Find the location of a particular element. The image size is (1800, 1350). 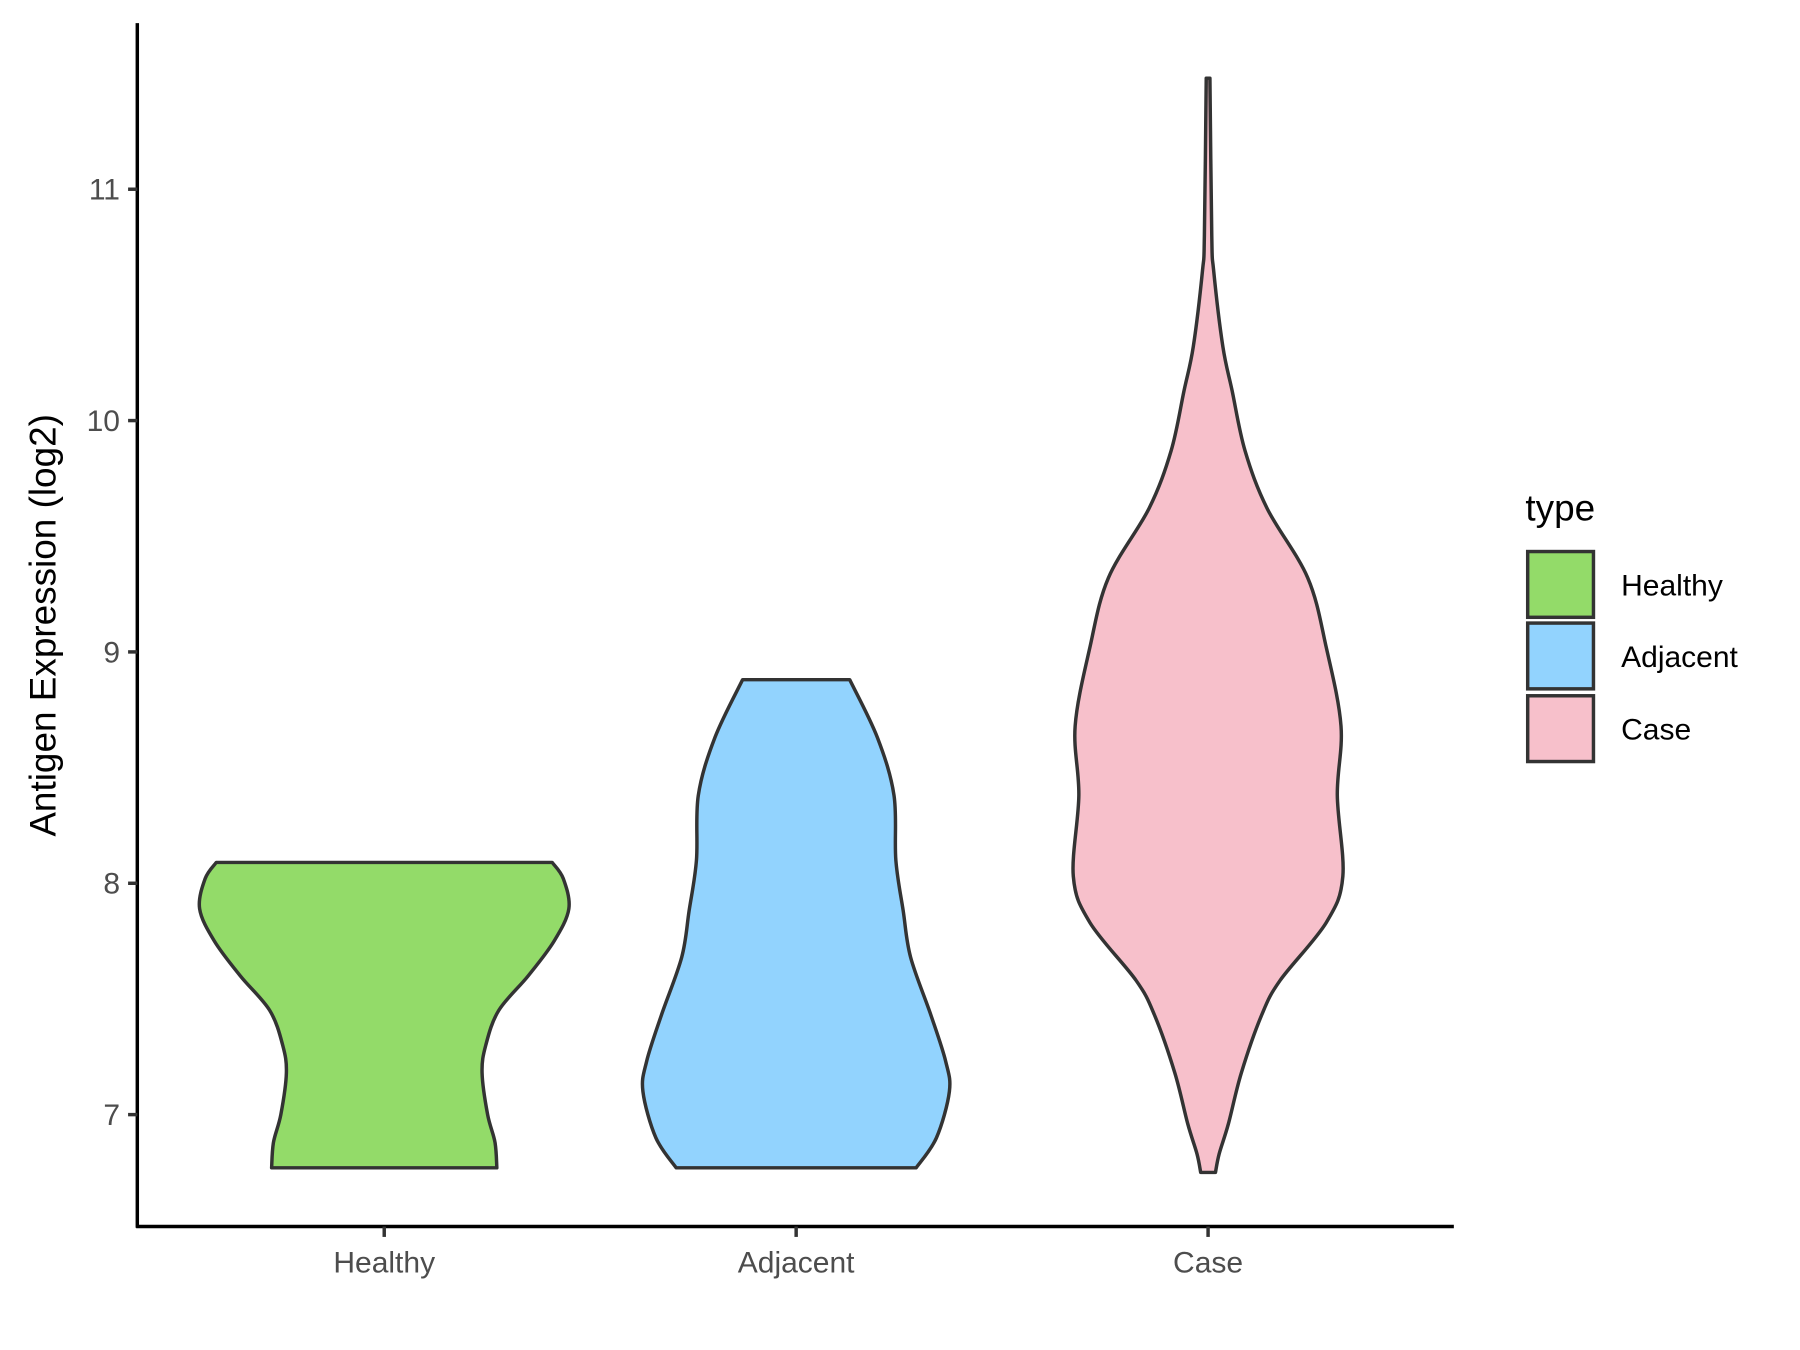

x-tick-label-adjacent: Adjacent is located at coordinates (796, 1263).